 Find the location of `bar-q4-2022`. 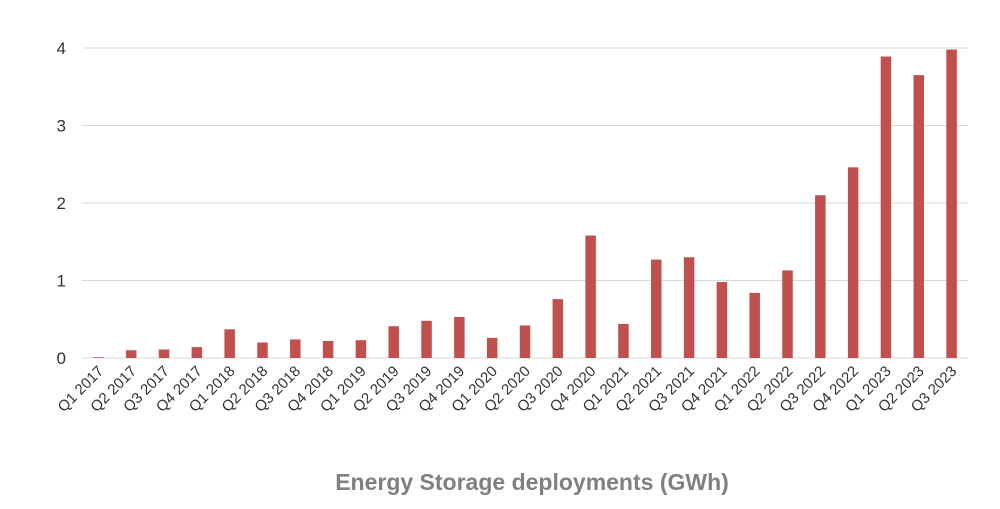

bar-q4-2022 is located at coordinates (853, 262).